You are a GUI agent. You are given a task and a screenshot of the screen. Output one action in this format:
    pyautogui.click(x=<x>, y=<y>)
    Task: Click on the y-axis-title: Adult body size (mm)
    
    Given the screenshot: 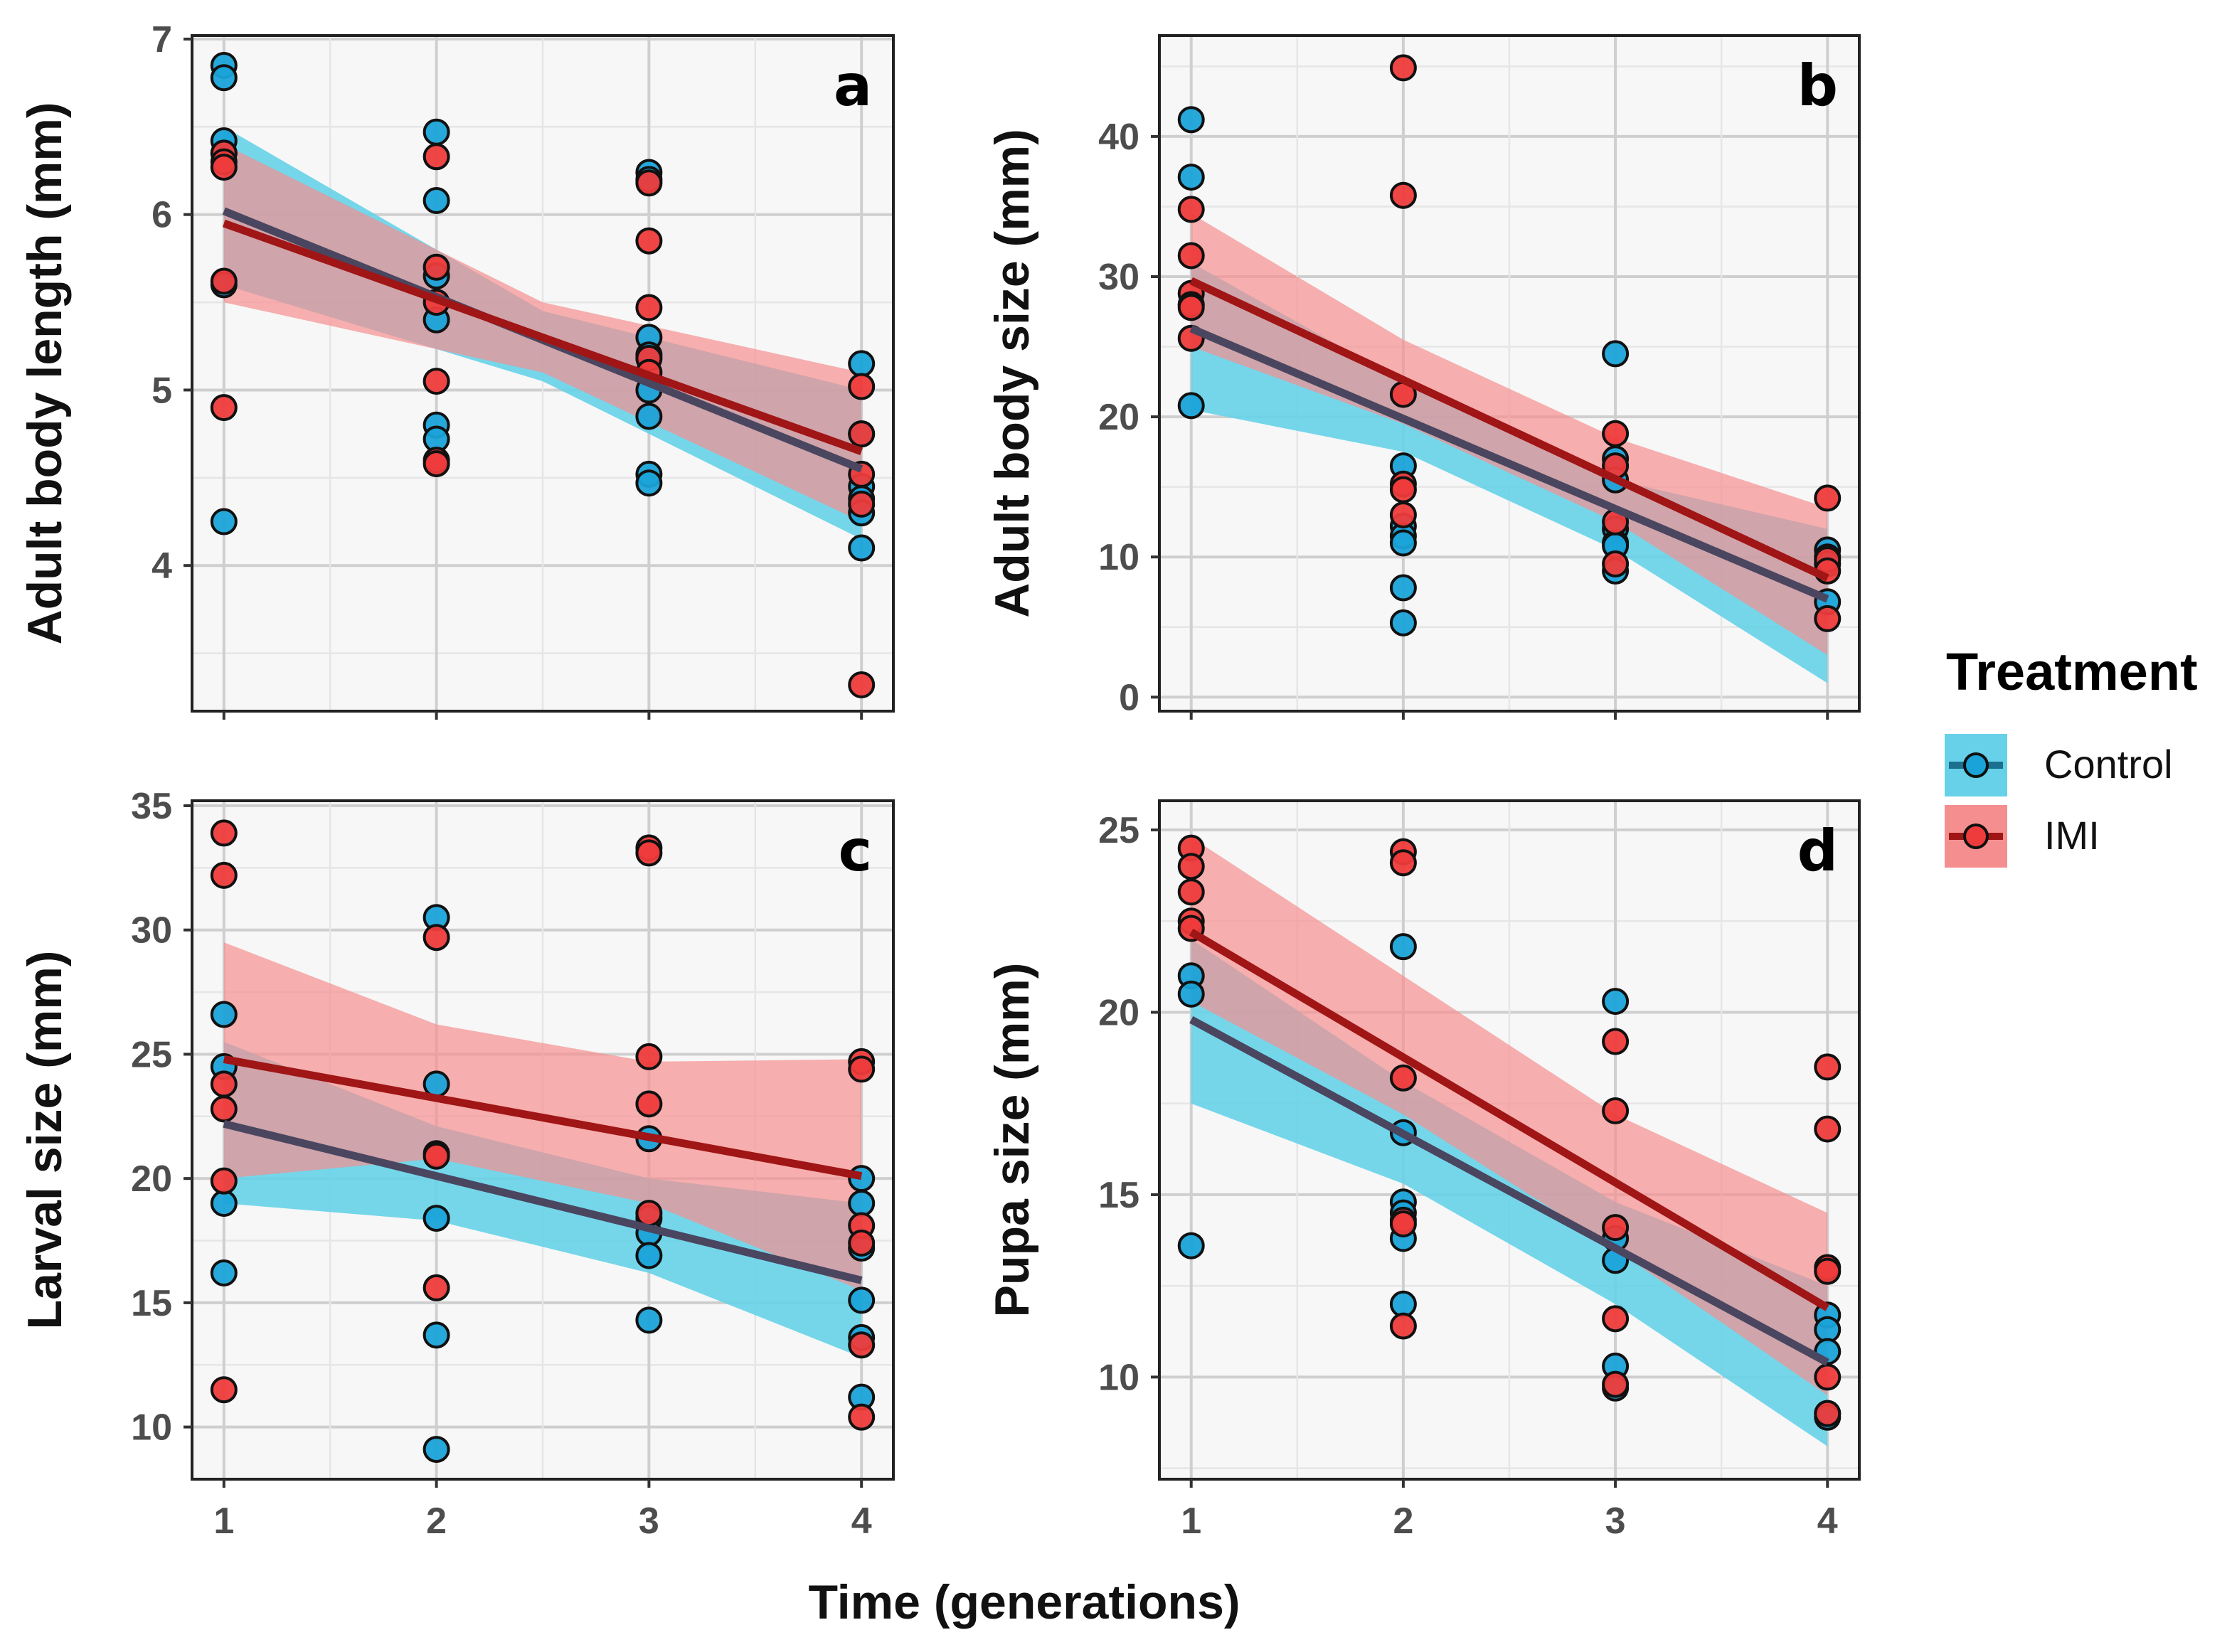 What is the action you would take?
    pyautogui.click(x=1012, y=373)
    